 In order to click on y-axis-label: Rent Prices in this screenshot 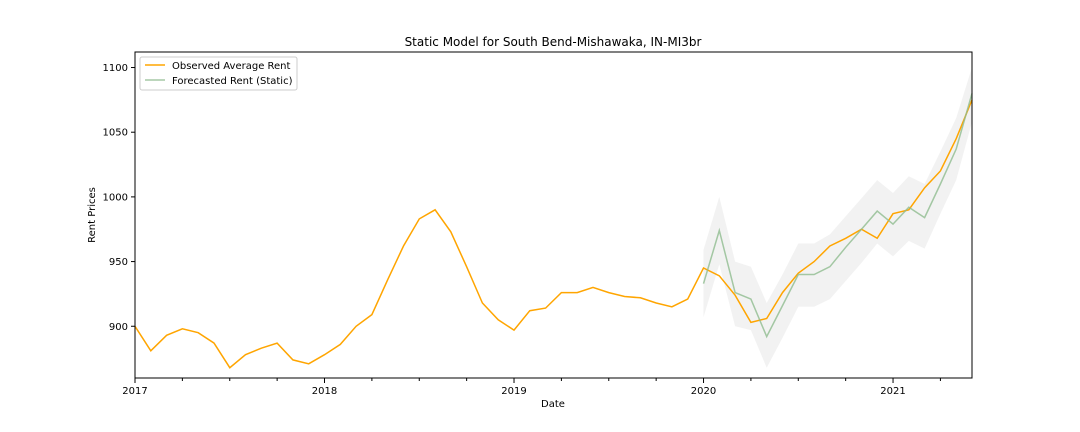, I will do `click(92, 215)`.